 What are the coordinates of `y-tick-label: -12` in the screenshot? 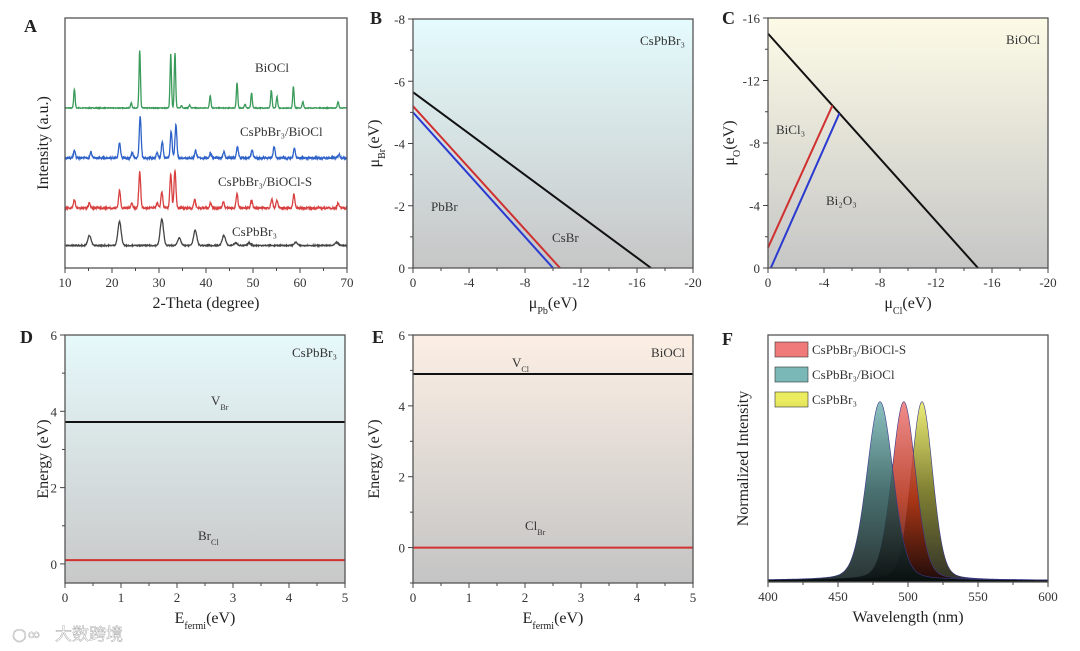 It's located at (751, 81).